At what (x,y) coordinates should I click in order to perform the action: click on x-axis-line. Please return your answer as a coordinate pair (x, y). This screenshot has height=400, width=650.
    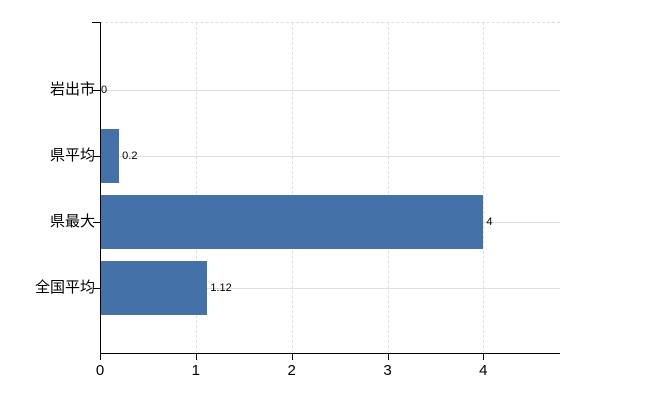
    Looking at the image, I should click on (330, 353).